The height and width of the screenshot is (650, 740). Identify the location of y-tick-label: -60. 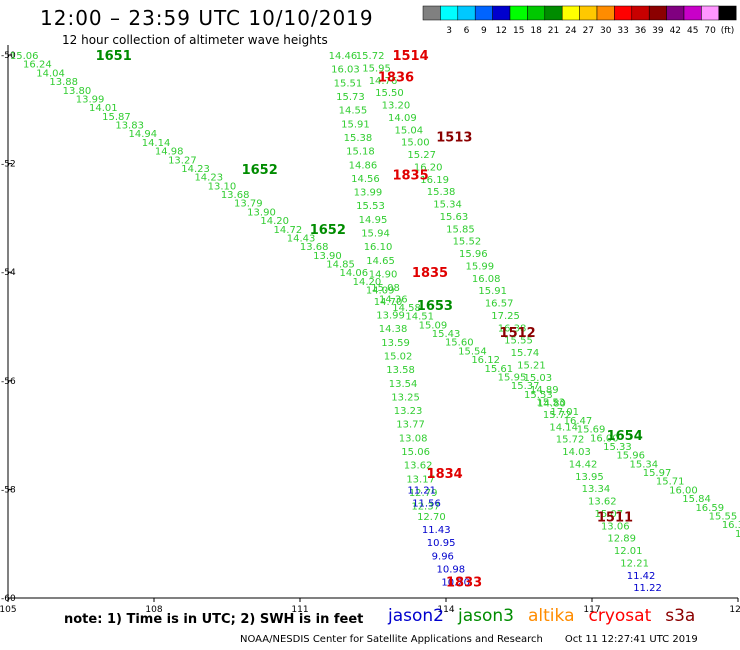
(8, 599).